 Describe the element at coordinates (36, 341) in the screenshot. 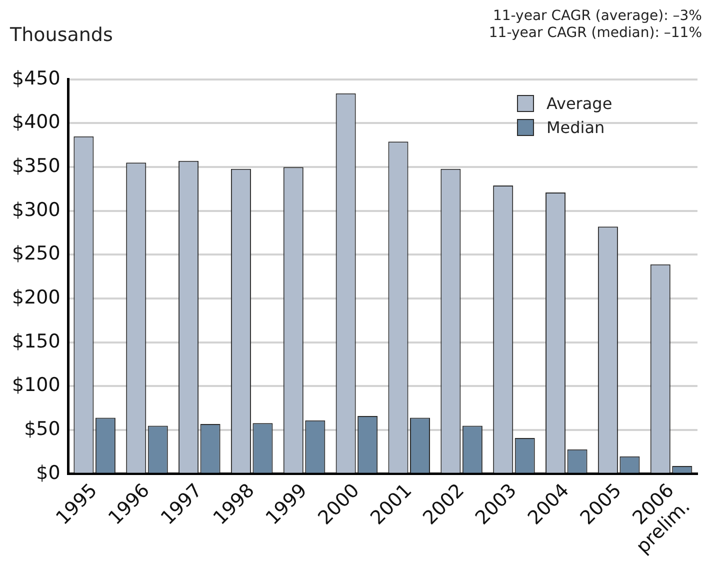

I see `y-tick-label: $150` at that location.